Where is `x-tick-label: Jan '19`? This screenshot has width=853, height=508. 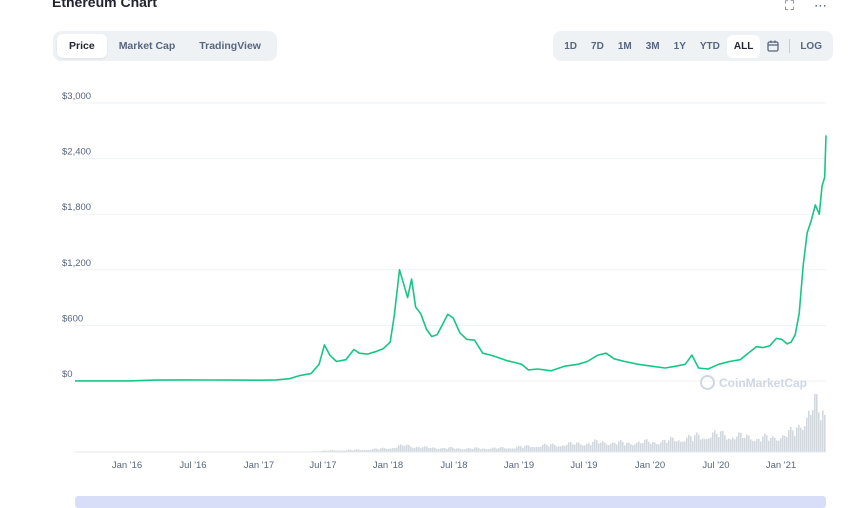 x-tick-label: Jan '19 is located at coordinates (519, 465).